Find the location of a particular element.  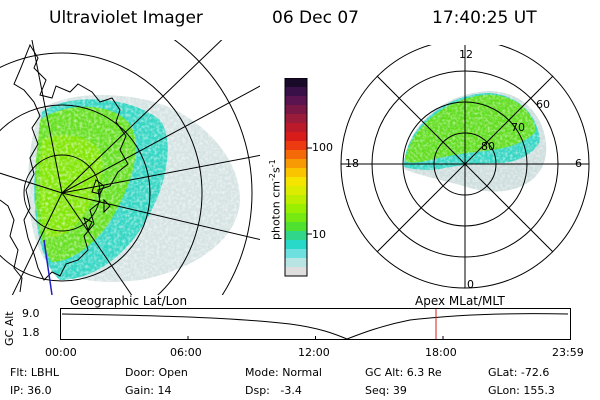

timeline-xtick-18: 18:00 is located at coordinates (441, 352).